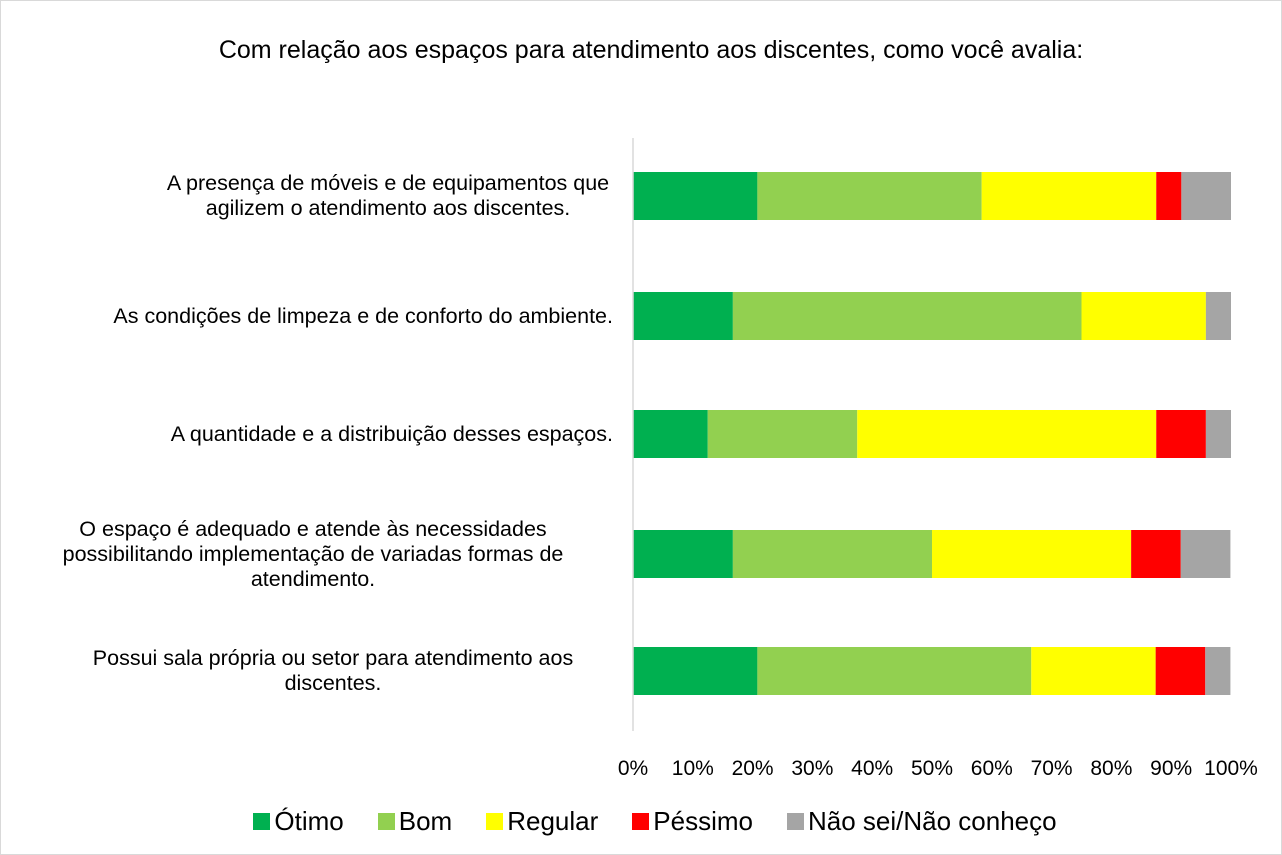 The height and width of the screenshot is (855, 1282). What do you see at coordinates (1171, 768) in the screenshot?
I see `x-tick-label: 90%` at bounding box center [1171, 768].